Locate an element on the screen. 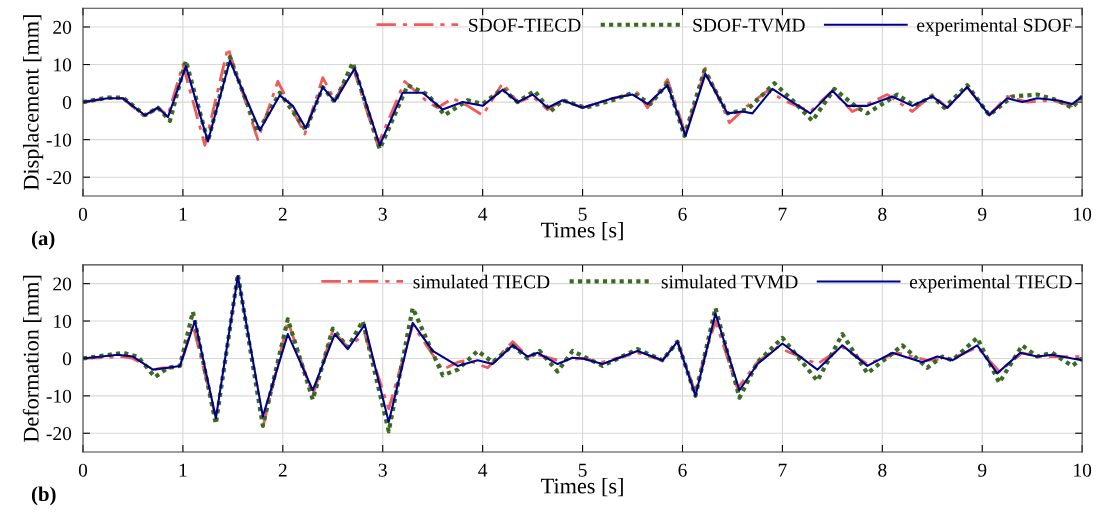 The width and height of the screenshot is (1102, 513). legend-label: simulated TIECD is located at coordinates (481, 281).